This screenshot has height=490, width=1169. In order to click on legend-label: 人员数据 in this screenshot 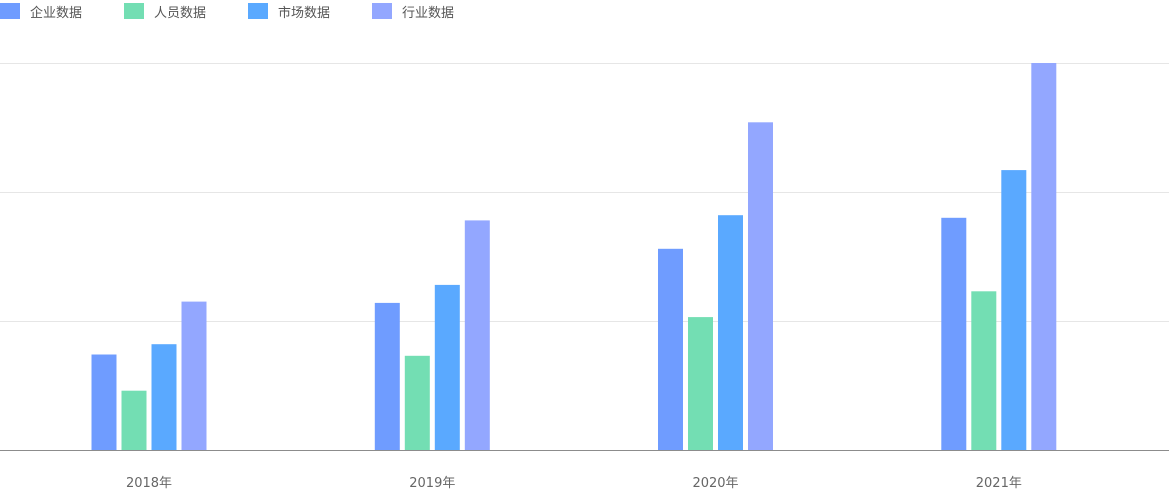, I will do `click(180, 13)`.